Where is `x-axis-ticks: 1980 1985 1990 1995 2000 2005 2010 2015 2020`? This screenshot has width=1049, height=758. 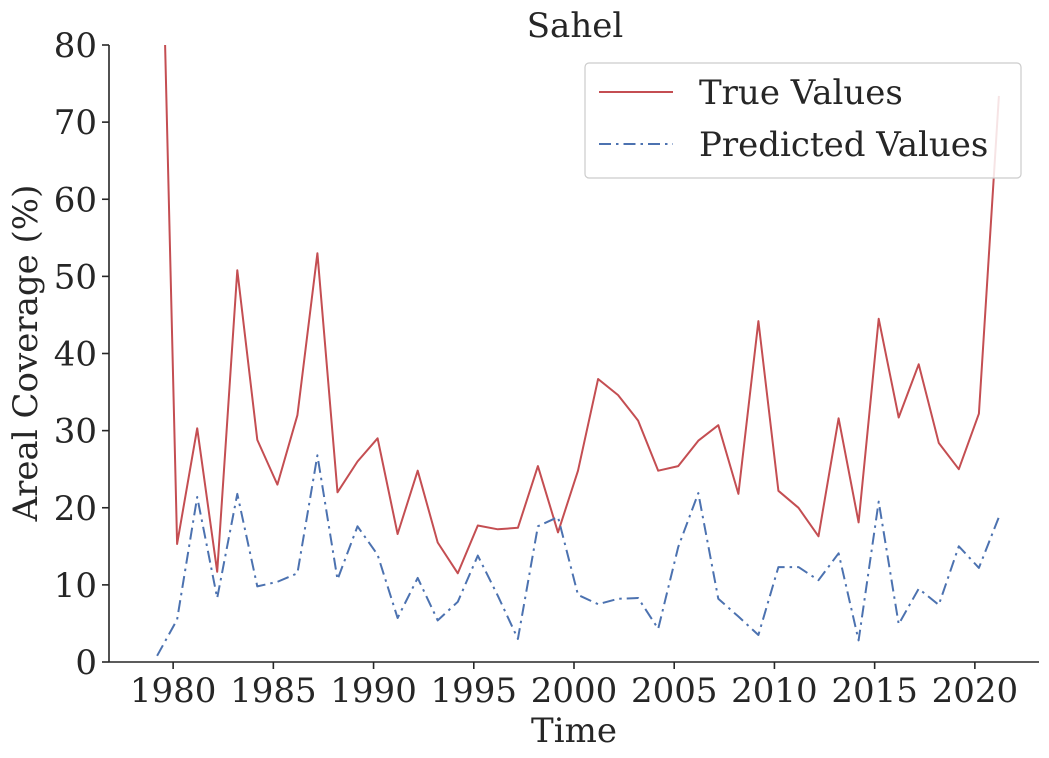 x-axis-ticks: 1980 1985 1990 1995 2000 2005 2010 2015 2020 is located at coordinates (574, 686).